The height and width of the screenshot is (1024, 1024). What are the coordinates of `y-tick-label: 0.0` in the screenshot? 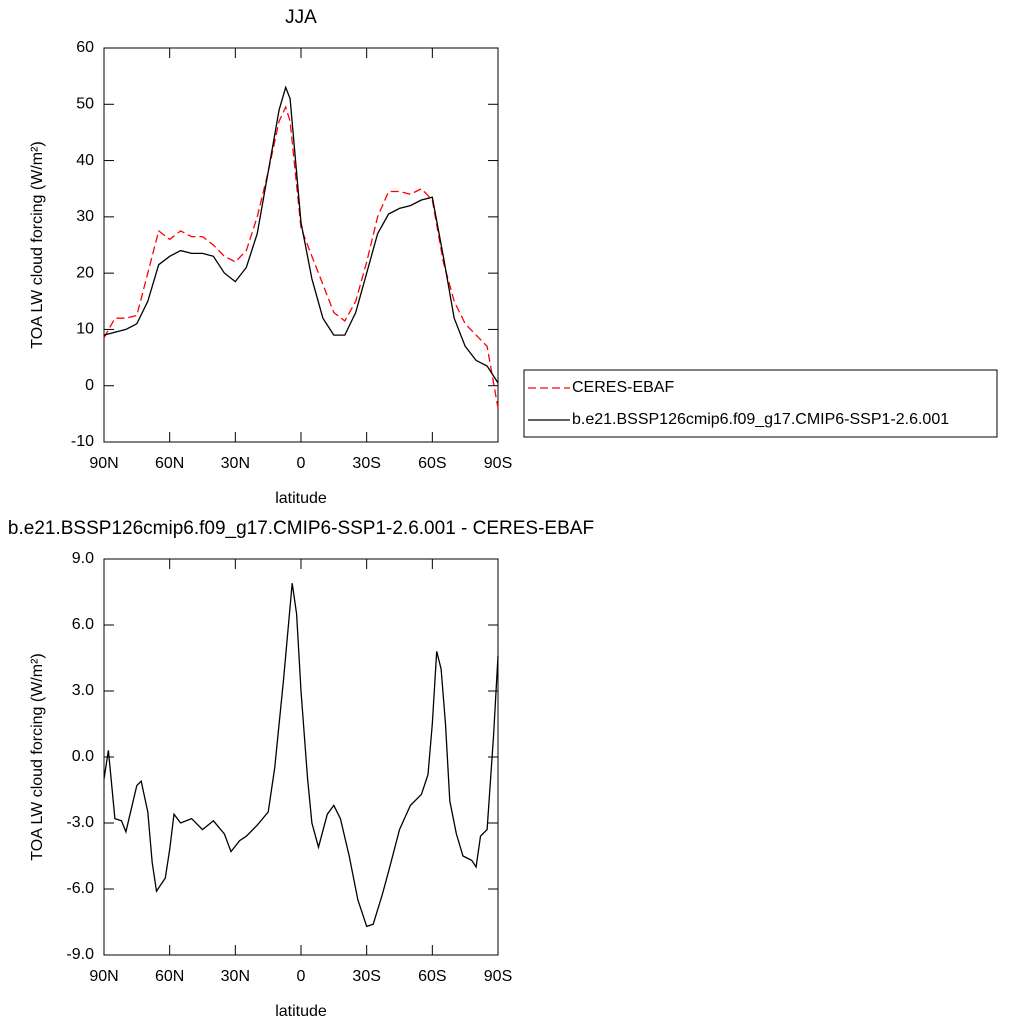 It's located at (83, 756).